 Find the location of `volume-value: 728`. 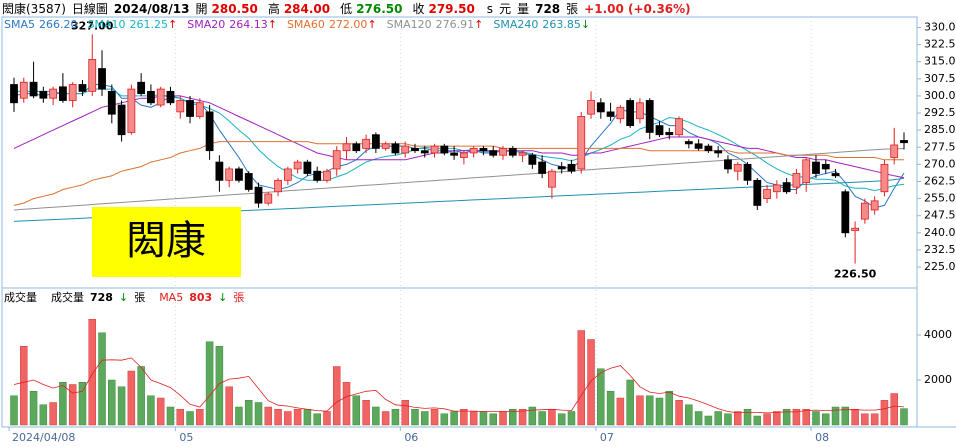

volume-value: 728 is located at coordinates (548, 9).